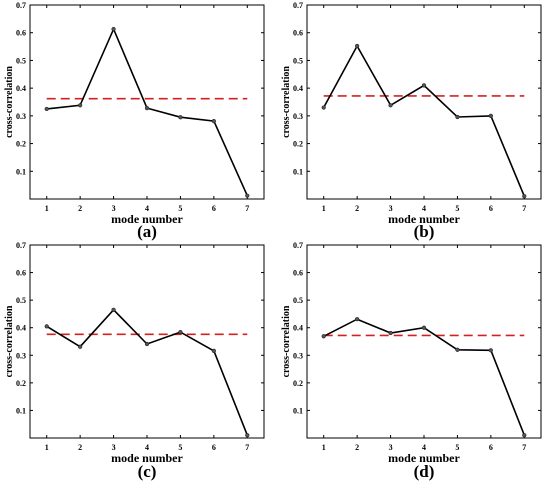 The width and height of the screenshot is (550, 487). What do you see at coordinates (424, 471) in the screenshot?
I see `panel-label: (d)` at bounding box center [424, 471].